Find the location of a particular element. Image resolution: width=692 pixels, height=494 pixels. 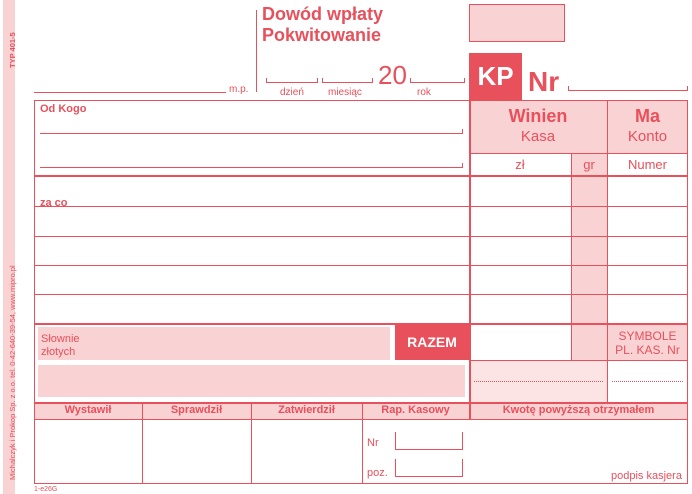

day-field is located at coordinates (292, 80).